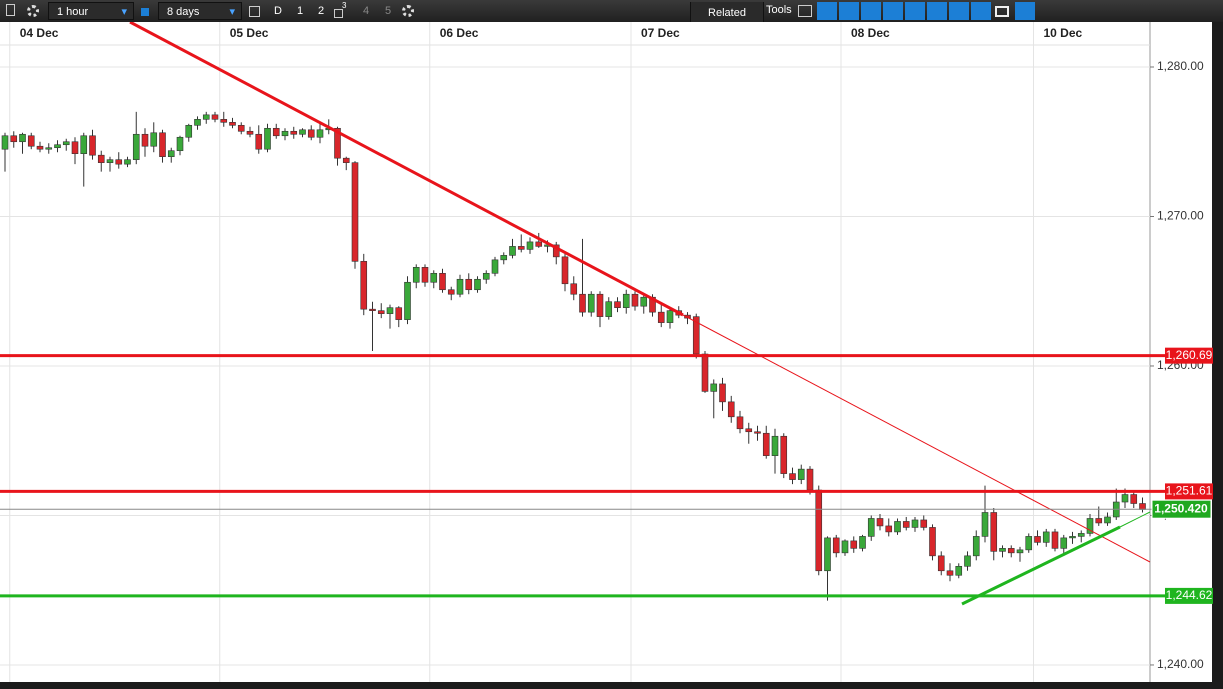 Image resolution: width=1223 pixels, height=689 pixels. Describe the element at coordinates (338, 13) in the screenshot. I see `layout-icon` at that location.